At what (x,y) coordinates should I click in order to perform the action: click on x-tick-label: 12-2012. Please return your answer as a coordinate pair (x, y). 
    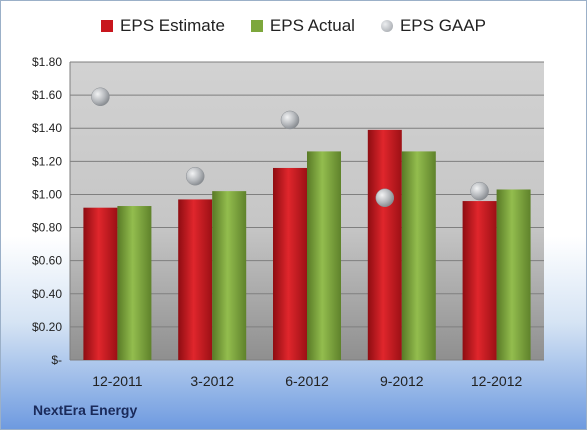
    Looking at the image, I should click on (497, 381).